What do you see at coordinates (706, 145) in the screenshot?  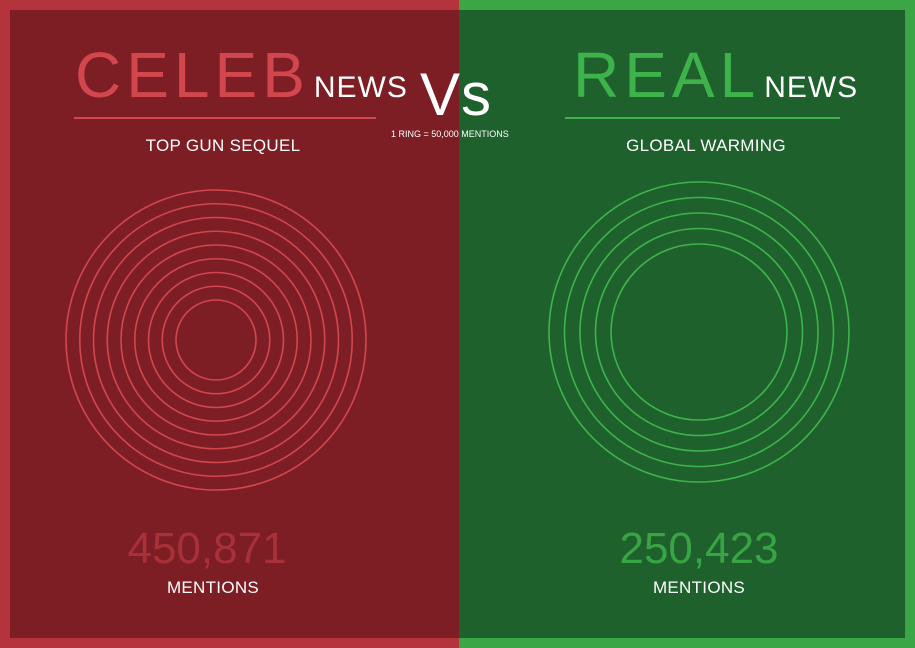 I see `real-topic: GLOBAL WARMING` at bounding box center [706, 145].